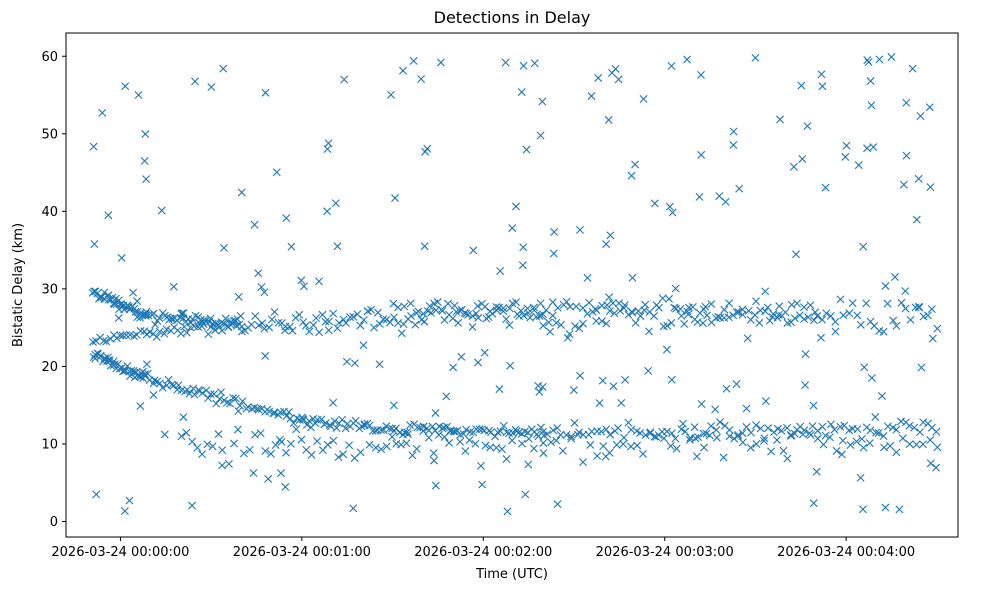  What do you see at coordinates (120, 552) in the screenshot?
I see `x-tick-label: 2026-03-24 00:00:00` at bounding box center [120, 552].